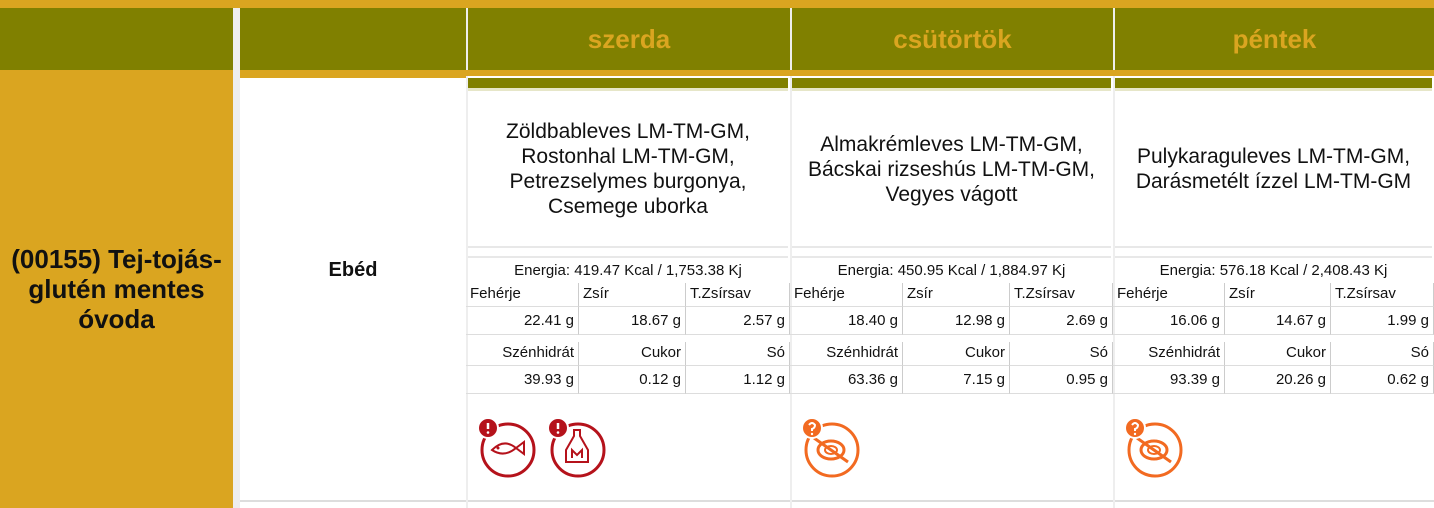  What do you see at coordinates (522, 321) in the screenshot?
I see `nutrient-value: 22.41 g` at bounding box center [522, 321].